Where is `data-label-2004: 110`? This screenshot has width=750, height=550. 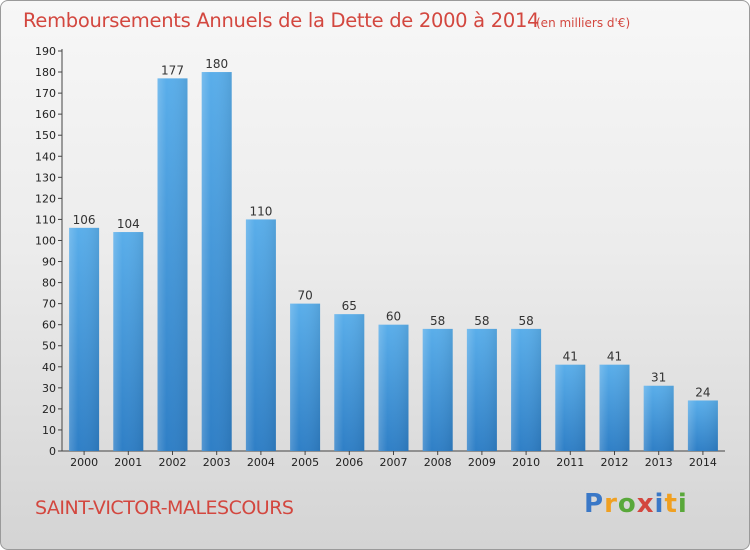 data-label-2004: 110 is located at coordinates (260, 211).